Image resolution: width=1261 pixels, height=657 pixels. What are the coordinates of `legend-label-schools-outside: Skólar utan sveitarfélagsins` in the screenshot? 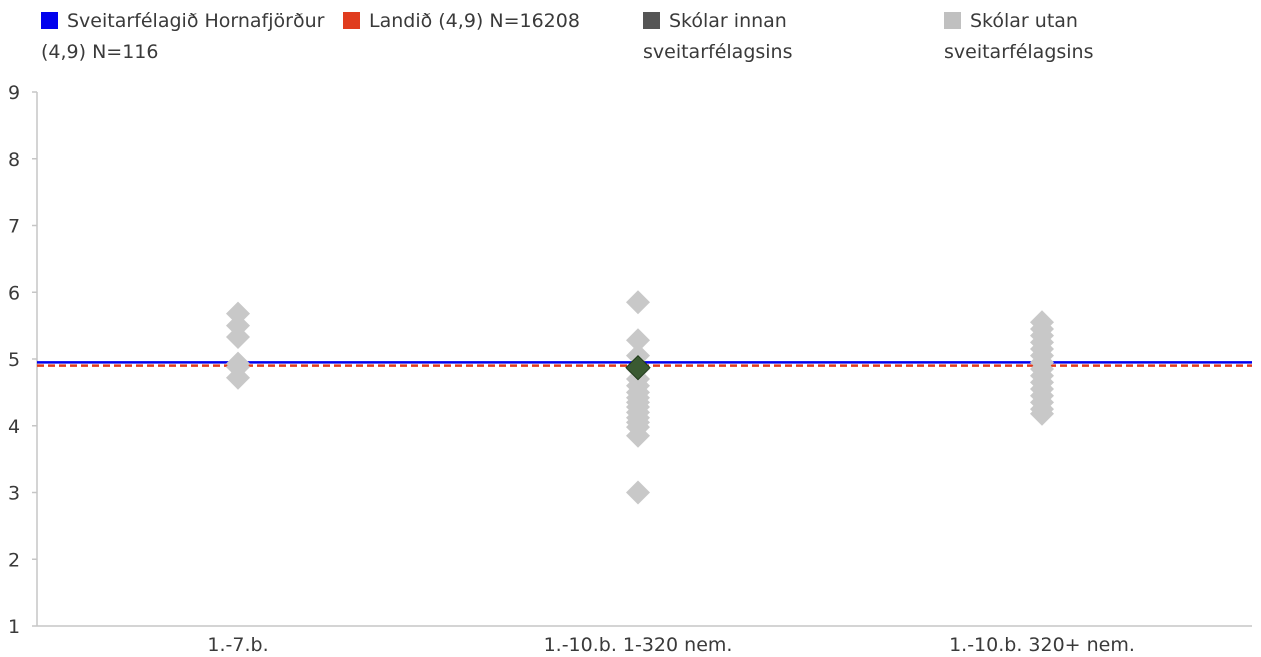 It's located at (1019, 36).